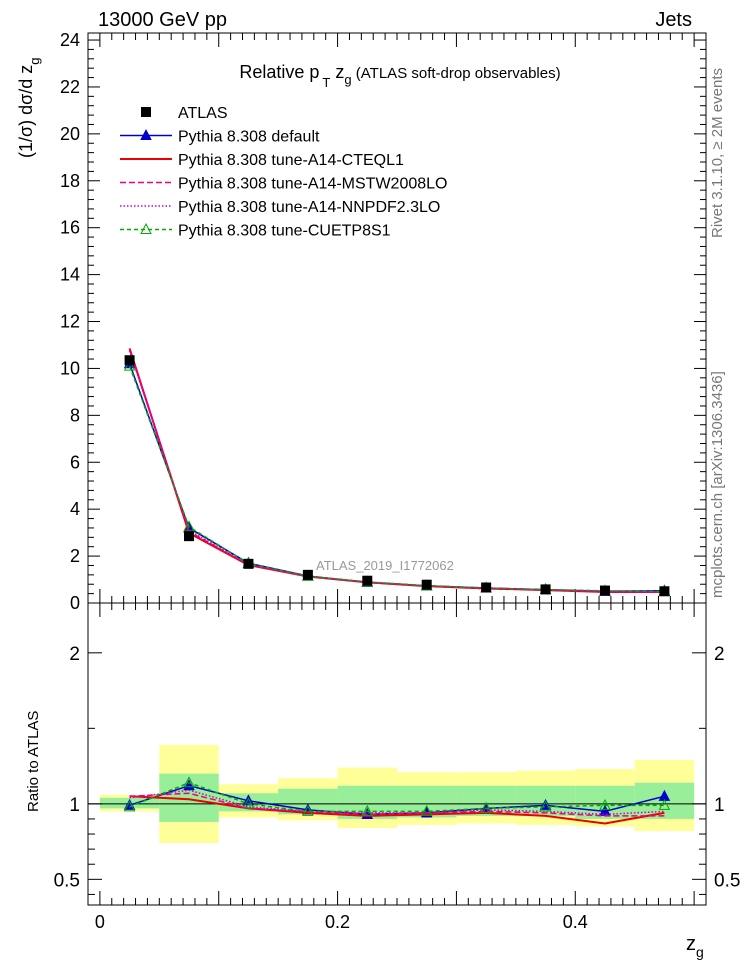  Describe the element at coordinates (717, 484) in the screenshot. I see `mcplots-label: mcplots.cern.ch [arXiv:1306.3436]` at that location.